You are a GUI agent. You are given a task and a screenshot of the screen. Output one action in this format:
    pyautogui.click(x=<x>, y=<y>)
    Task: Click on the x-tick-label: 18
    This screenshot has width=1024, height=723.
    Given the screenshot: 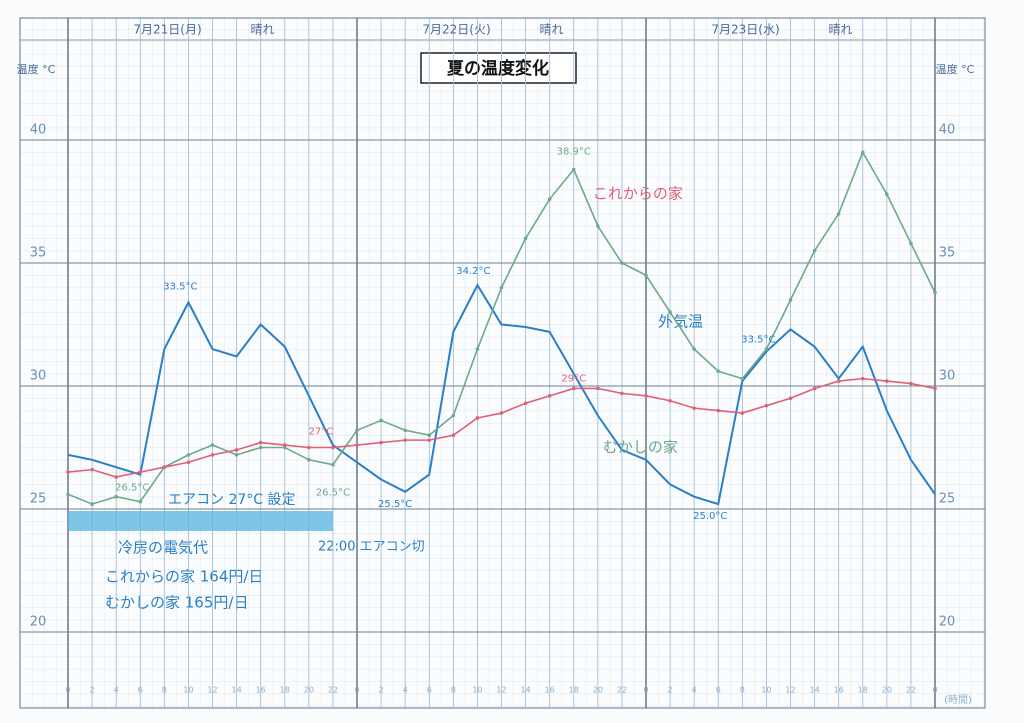 What is the action you would take?
    pyautogui.click(x=863, y=690)
    